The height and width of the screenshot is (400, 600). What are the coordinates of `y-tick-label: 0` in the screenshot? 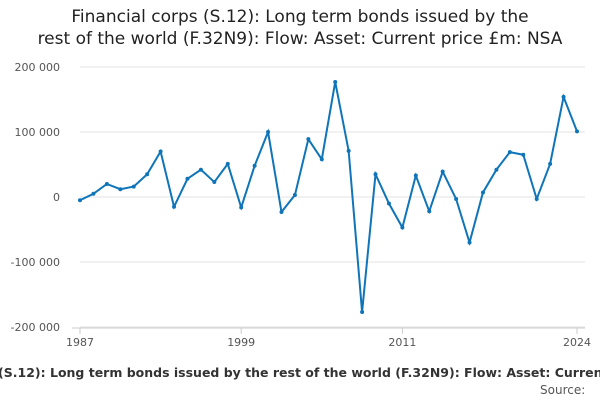 It's located at (56, 197).